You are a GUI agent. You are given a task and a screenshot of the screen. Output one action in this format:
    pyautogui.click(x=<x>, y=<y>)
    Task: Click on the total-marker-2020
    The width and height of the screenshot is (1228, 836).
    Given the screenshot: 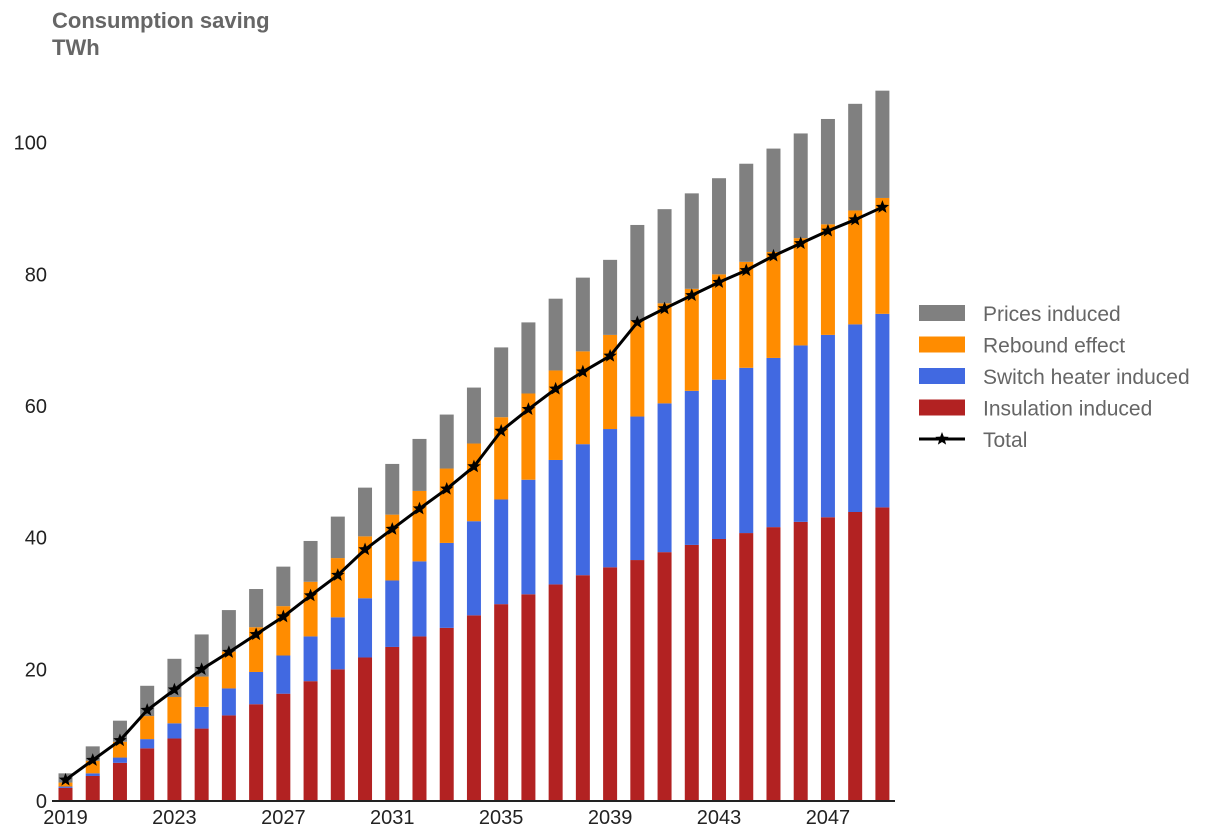 What is the action you would take?
    pyautogui.click(x=93, y=759)
    